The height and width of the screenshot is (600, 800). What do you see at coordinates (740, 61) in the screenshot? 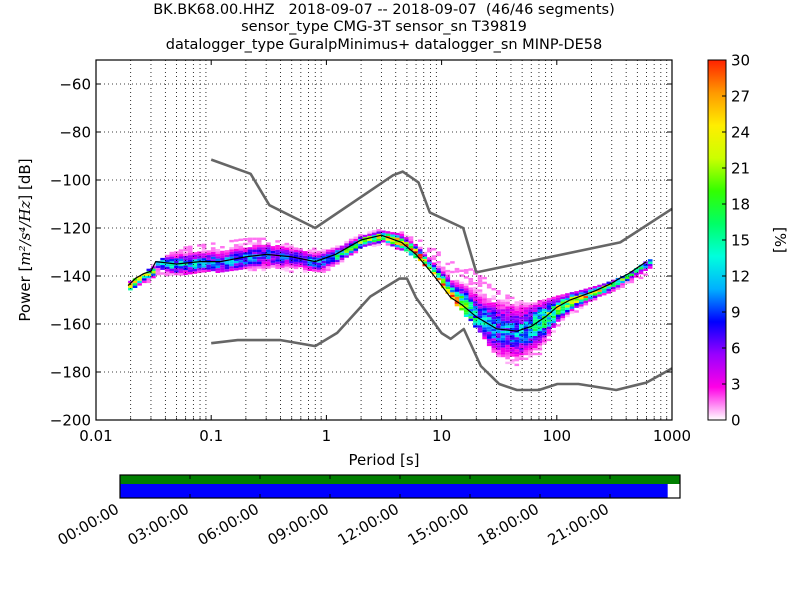
I see `colorbar-tick-label: 30` at bounding box center [740, 61].